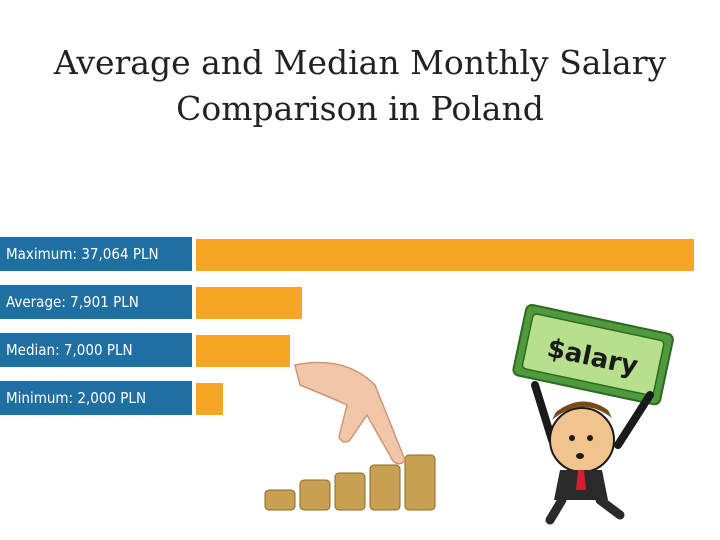 This screenshot has height=540, width=720. Describe the element at coordinates (360, 108) in the screenshot. I see `title-line-2: Comparison in Poland` at that location.